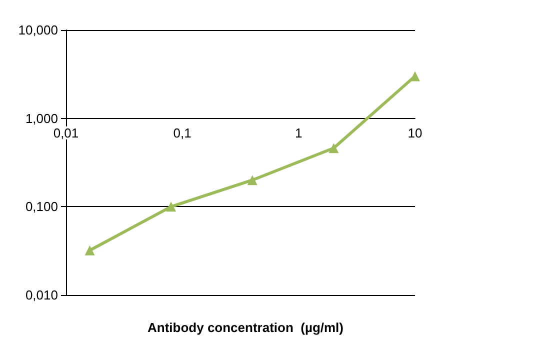 The width and height of the screenshot is (533, 346). What do you see at coordinates (41, 295) in the screenshot?
I see `y-tick-label: 0,010` at bounding box center [41, 295].